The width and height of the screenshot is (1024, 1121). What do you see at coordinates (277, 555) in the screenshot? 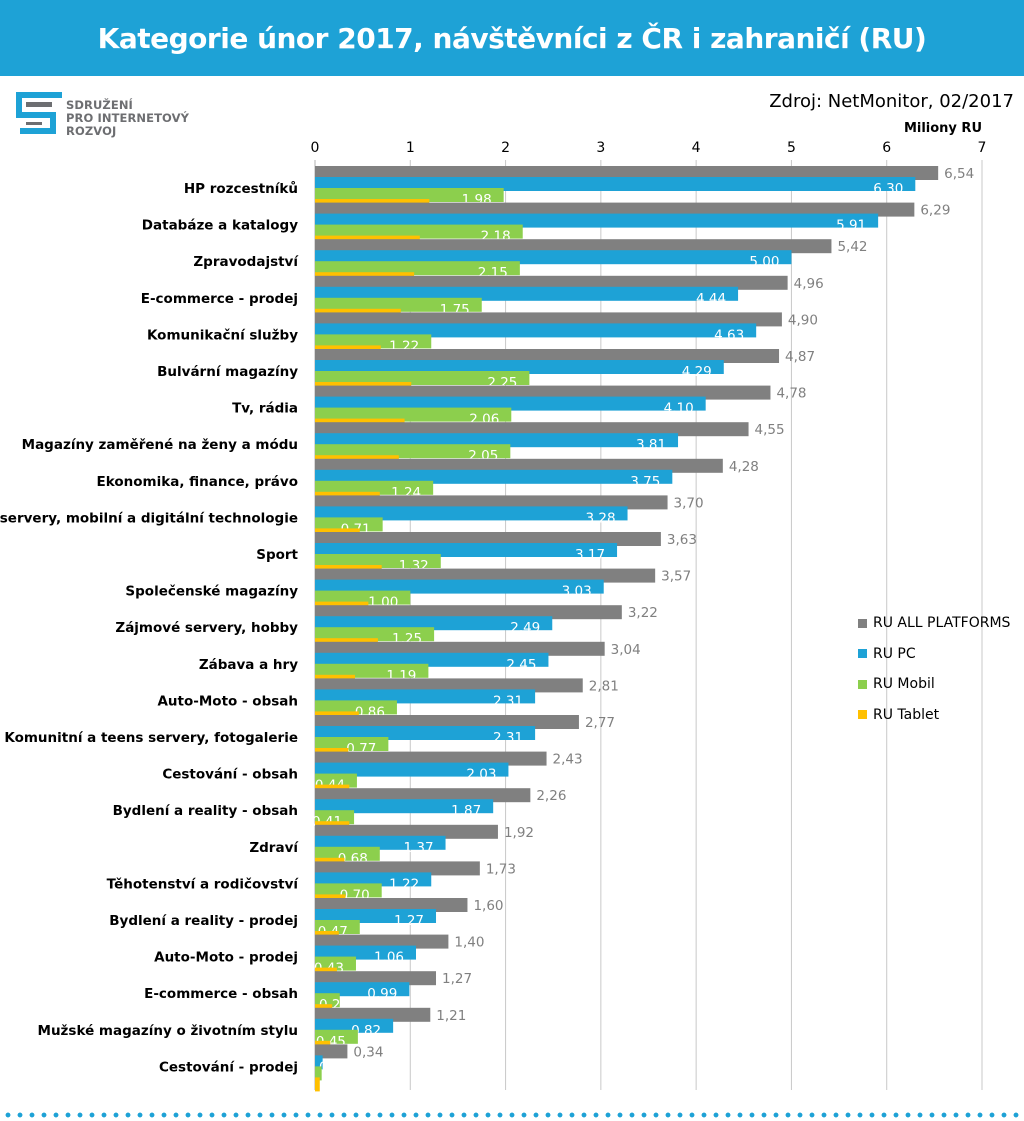
I see `category-label: Sport` at bounding box center [277, 555].